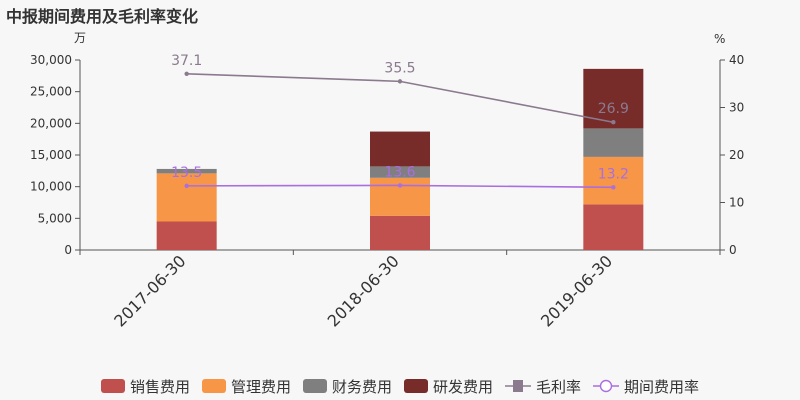 This screenshot has height=400, width=800. Describe the element at coordinates (149, 290) in the screenshot. I see `x-axis-tick-label: 2017-06-30` at that location.